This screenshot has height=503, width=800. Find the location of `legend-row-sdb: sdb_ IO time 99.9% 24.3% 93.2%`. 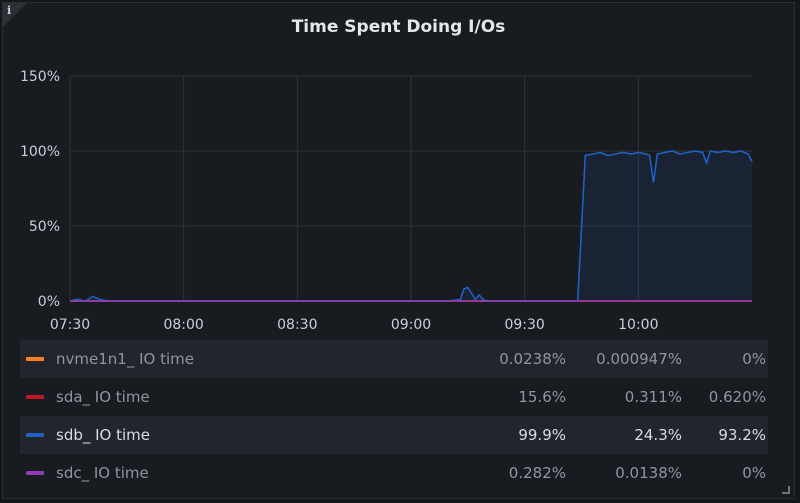

legend-row-sdb: sdb_ IO time 99.9% 24.3% 93.2% is located at coordinates (394, 435).